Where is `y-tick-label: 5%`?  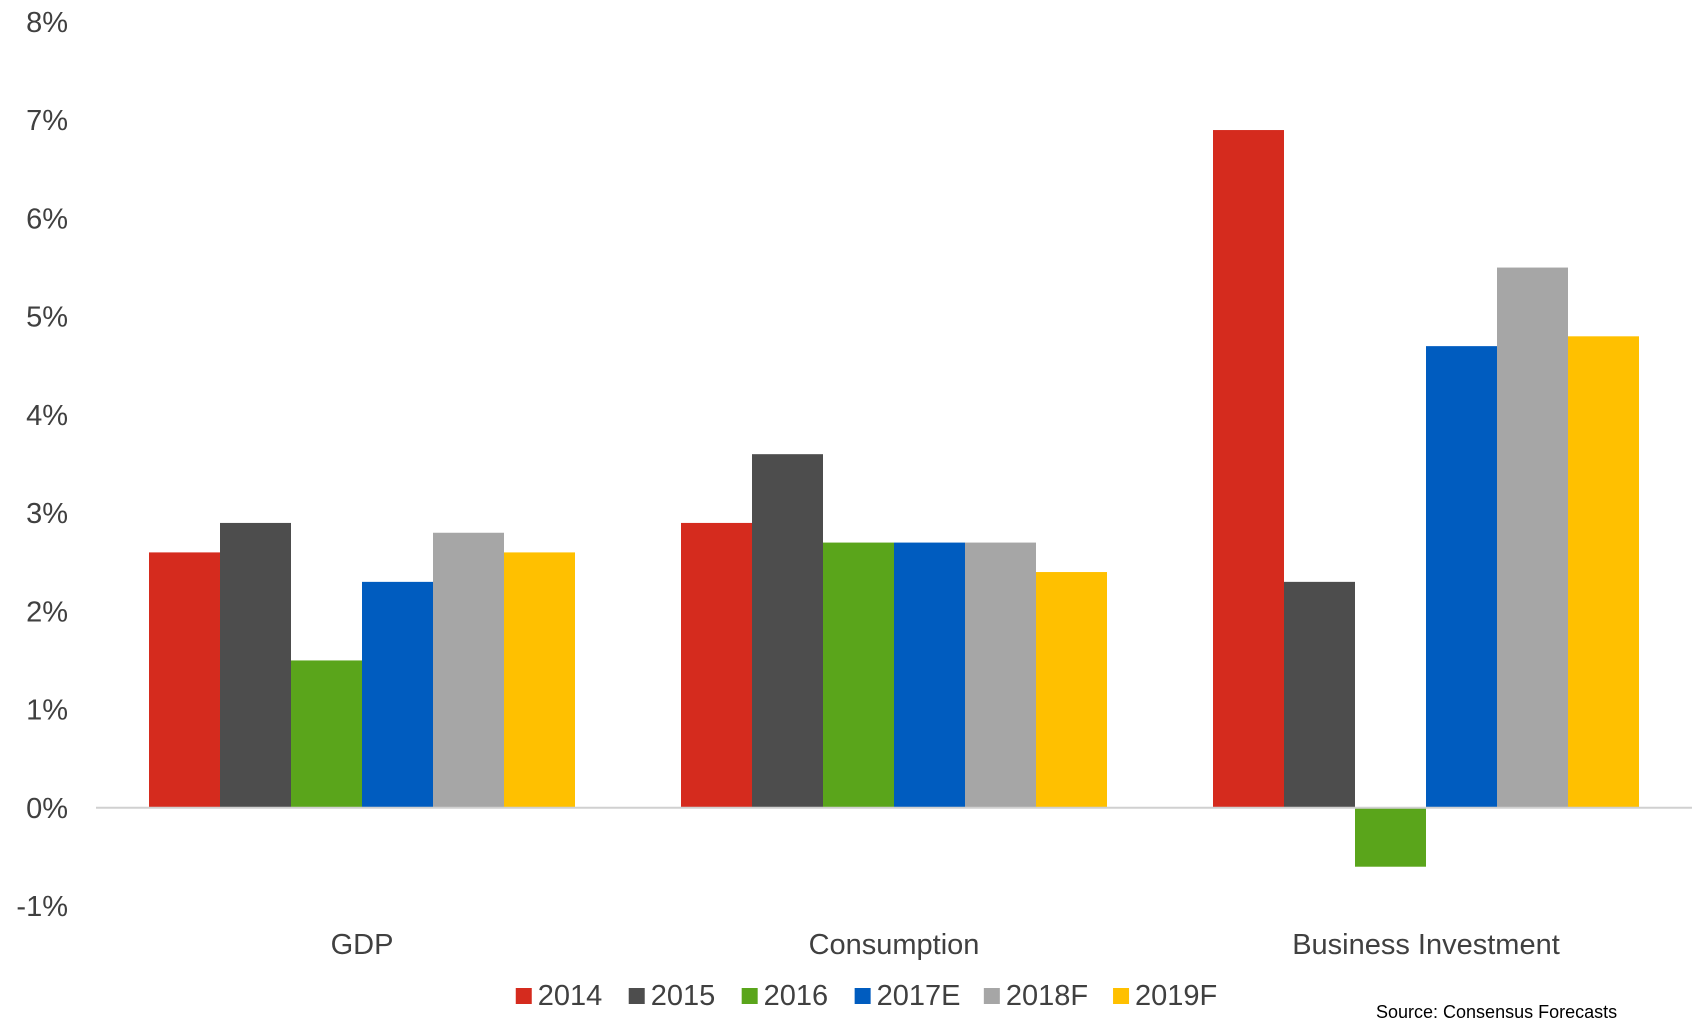
y-tick-label: 5% is located at coordinates (47, 318).